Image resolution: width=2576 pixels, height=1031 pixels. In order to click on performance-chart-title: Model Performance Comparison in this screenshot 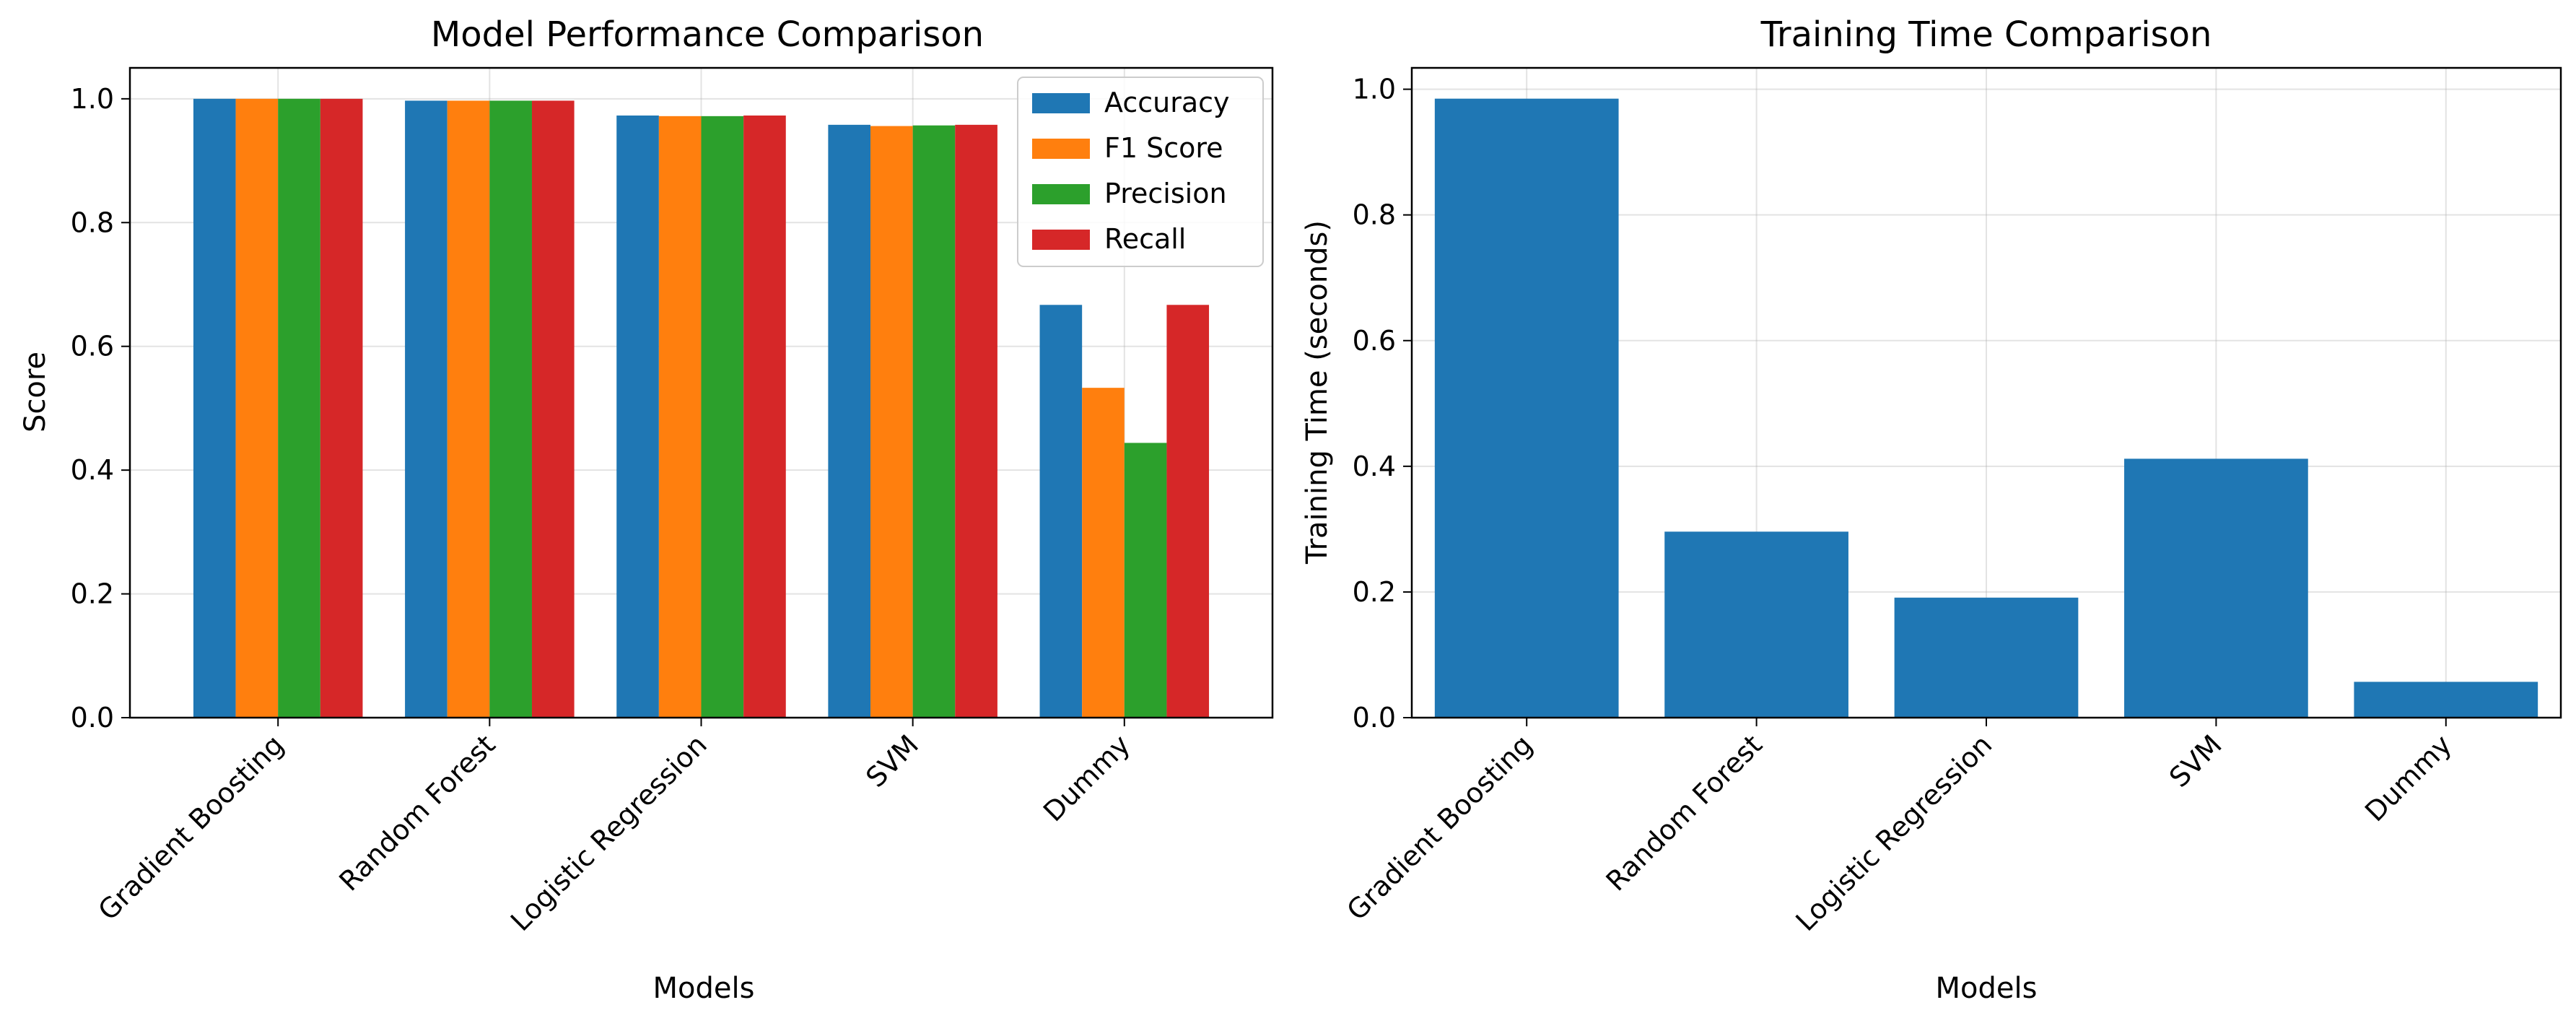, I will do `click(707, 34)`.